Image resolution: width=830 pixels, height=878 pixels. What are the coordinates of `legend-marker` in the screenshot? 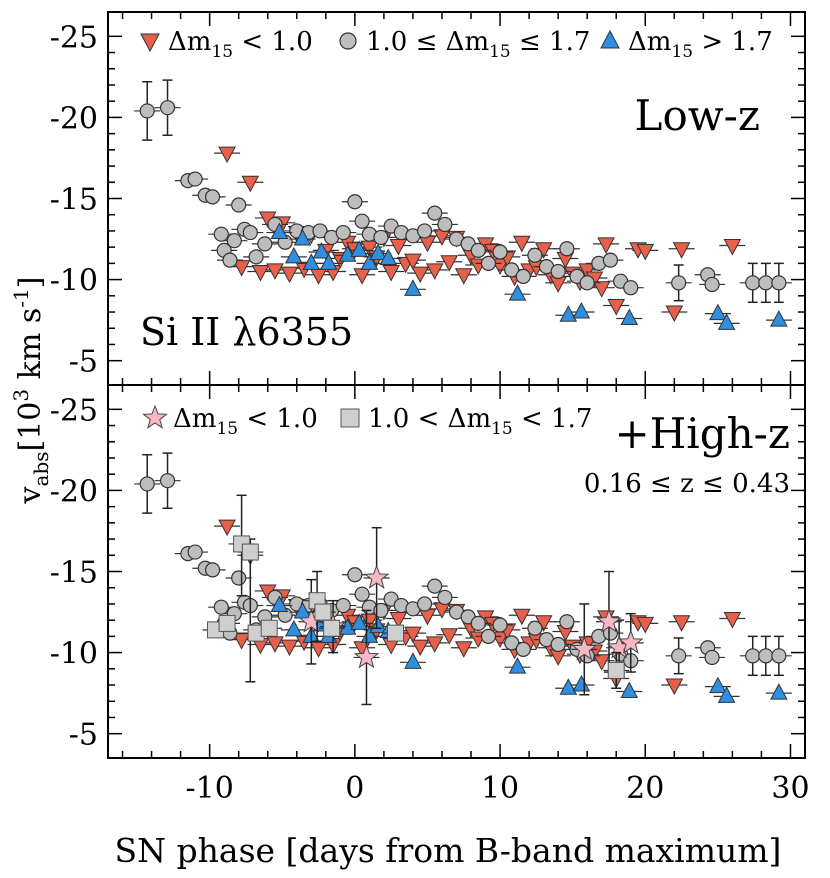 It's located at (610, 39).